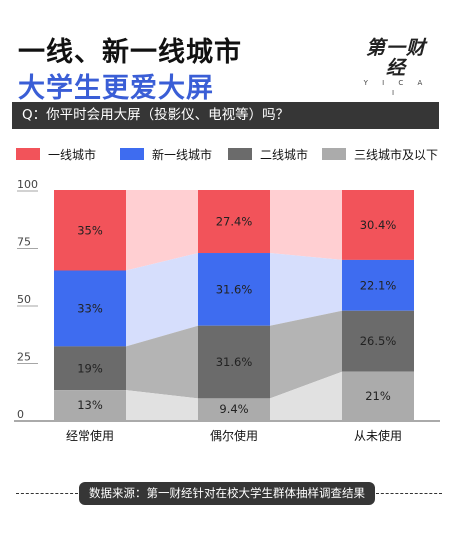 The height and width of the screenshot is (546, 457). Describe the element at coordinates (234, 435) in the screenshot. I see `x-category-label-2: 偶尔使用` at that location.